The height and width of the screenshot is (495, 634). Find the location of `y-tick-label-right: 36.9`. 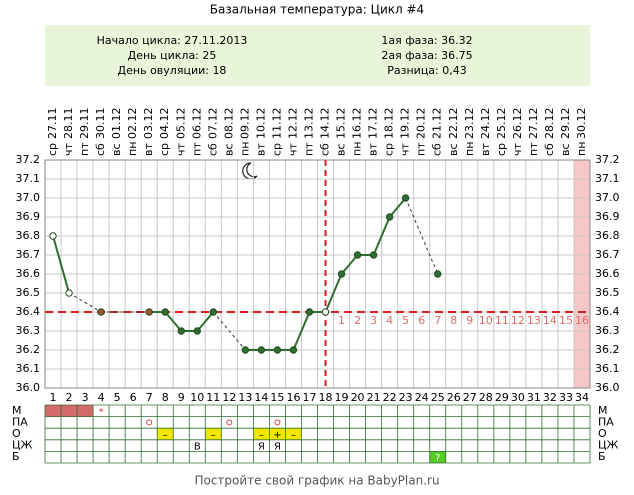

y-tick-label-right: 36.9 is located at coordinates (607, 216).